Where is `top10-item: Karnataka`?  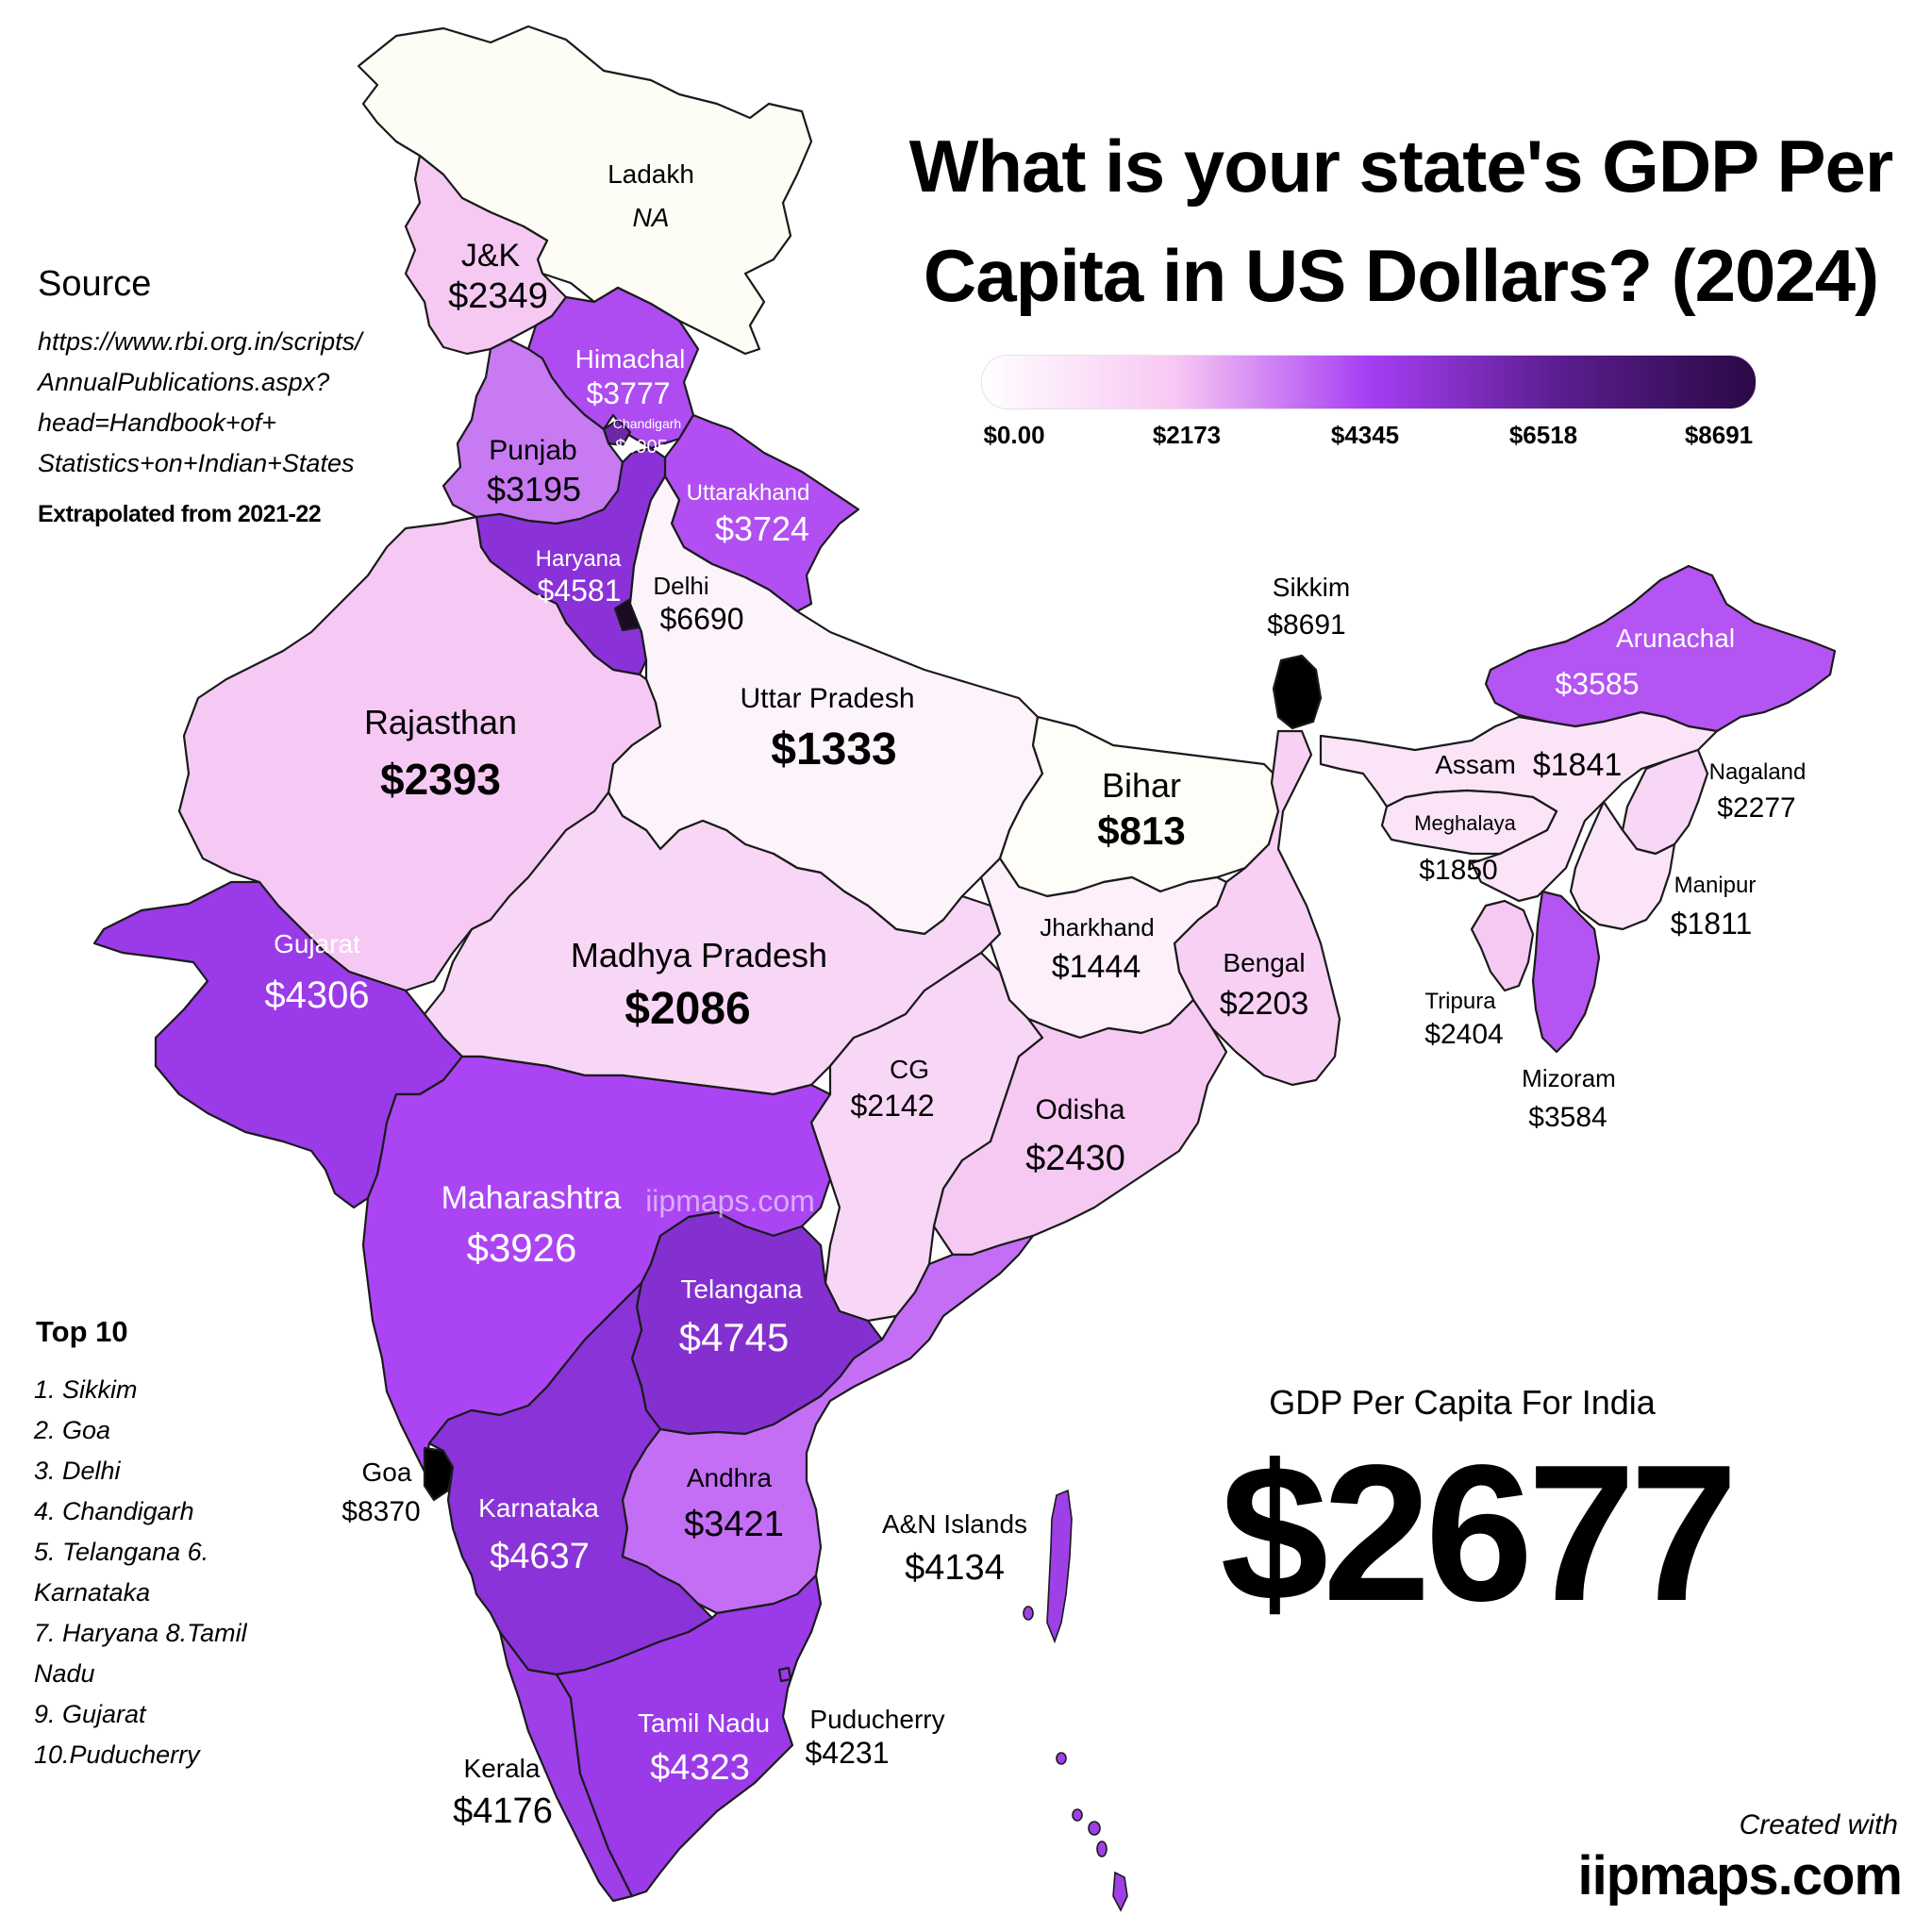
top10-item: Karnataka is located at coordinates (92, 1593).